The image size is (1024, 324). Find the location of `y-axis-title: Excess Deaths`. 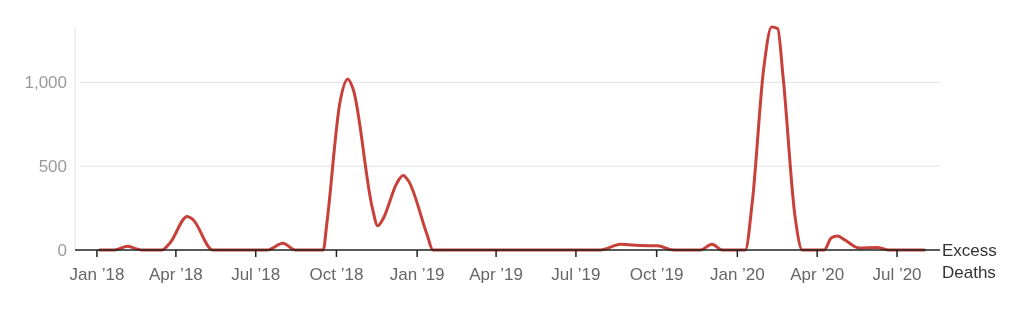

y-axis-title: Excess Deaths is located at coordinates (969, 261).